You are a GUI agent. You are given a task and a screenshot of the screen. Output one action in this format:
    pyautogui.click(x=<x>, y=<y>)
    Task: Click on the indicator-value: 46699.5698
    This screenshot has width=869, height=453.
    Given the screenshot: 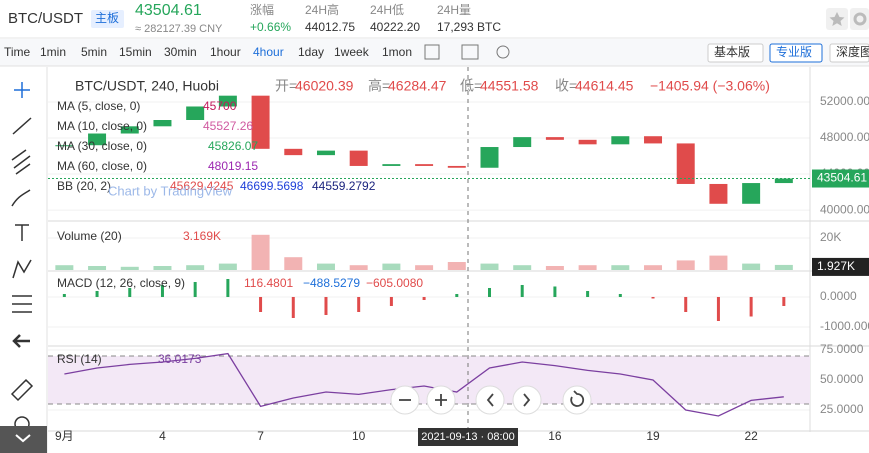 What is the action you would take?
    pyautogui.click(x=272, y=186)
    